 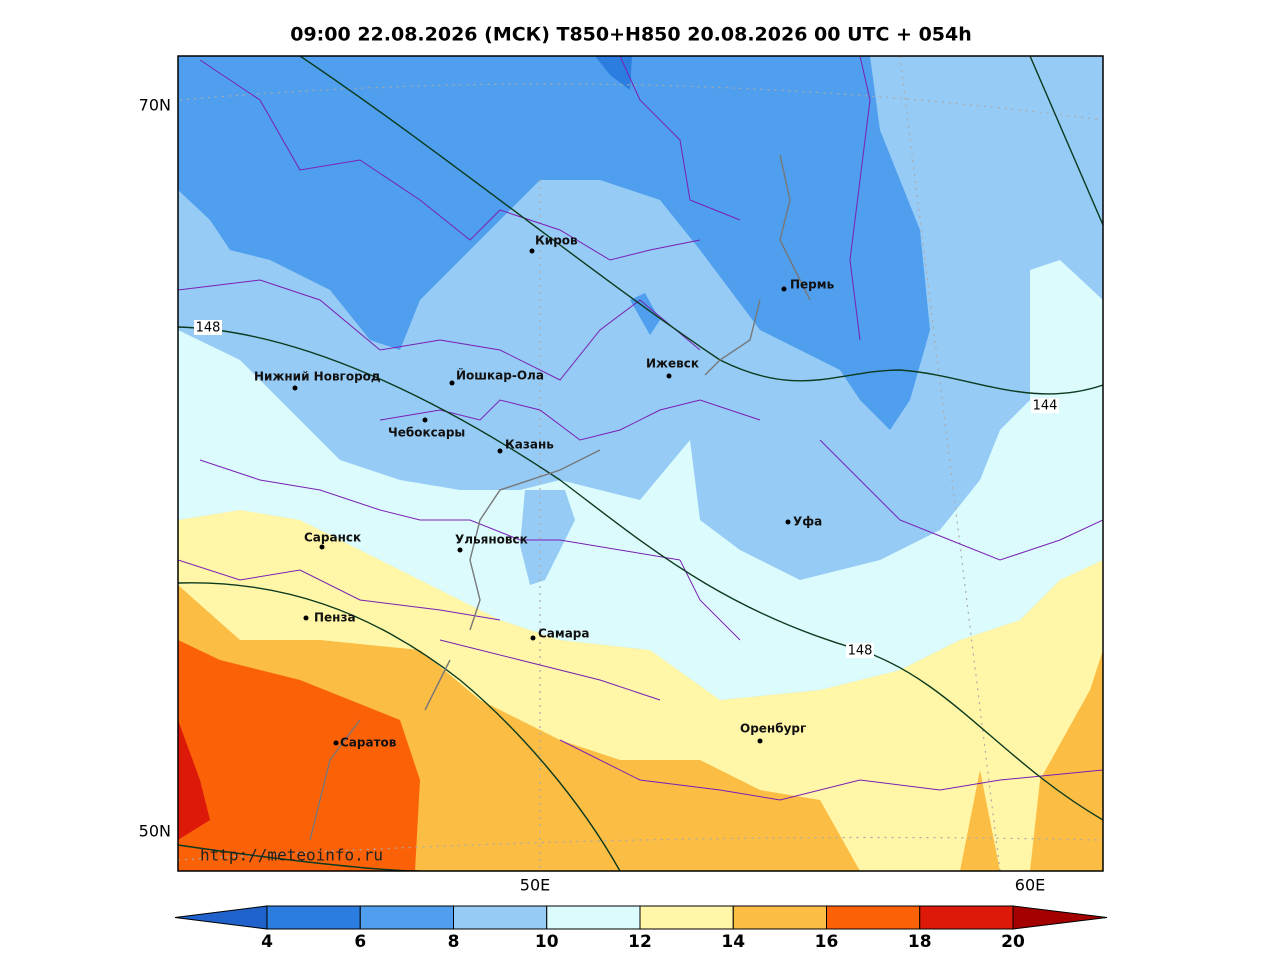 I want to click on city-label: Уфа, so click(x=807, y=522).